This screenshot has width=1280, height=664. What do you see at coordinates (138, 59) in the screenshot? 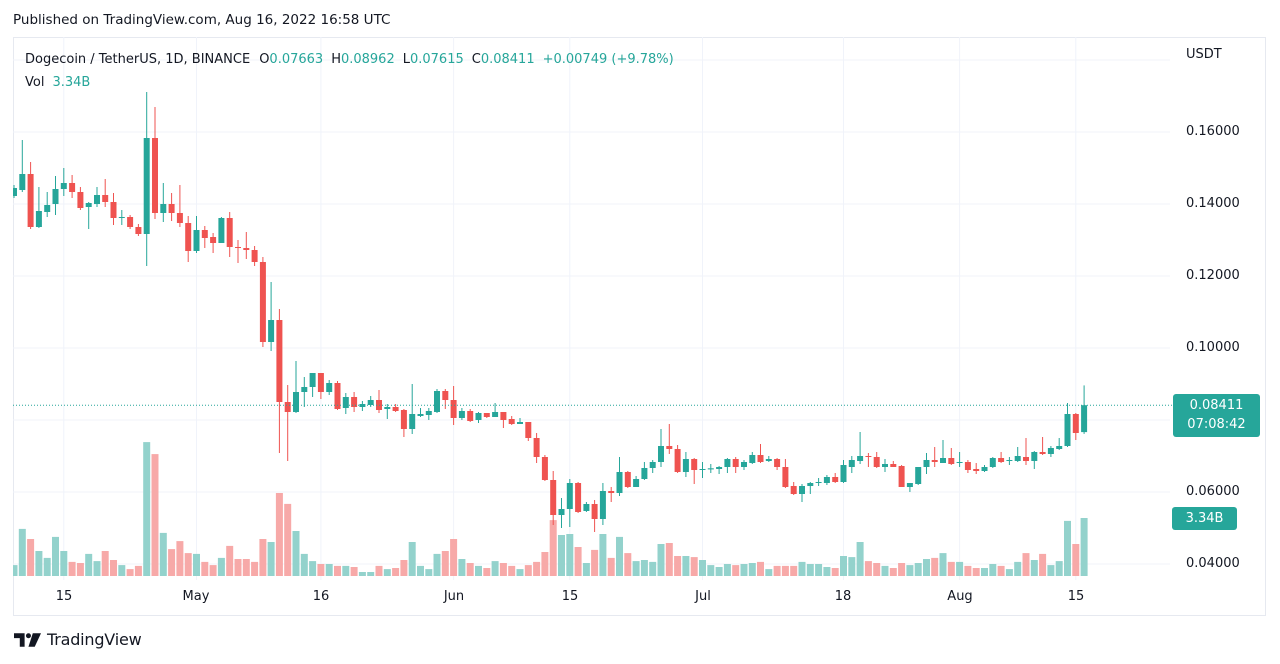
I see `symbol-title: Dogecoin / TetherUS, 1D, BINANCE` at bounding box center [138, 59].